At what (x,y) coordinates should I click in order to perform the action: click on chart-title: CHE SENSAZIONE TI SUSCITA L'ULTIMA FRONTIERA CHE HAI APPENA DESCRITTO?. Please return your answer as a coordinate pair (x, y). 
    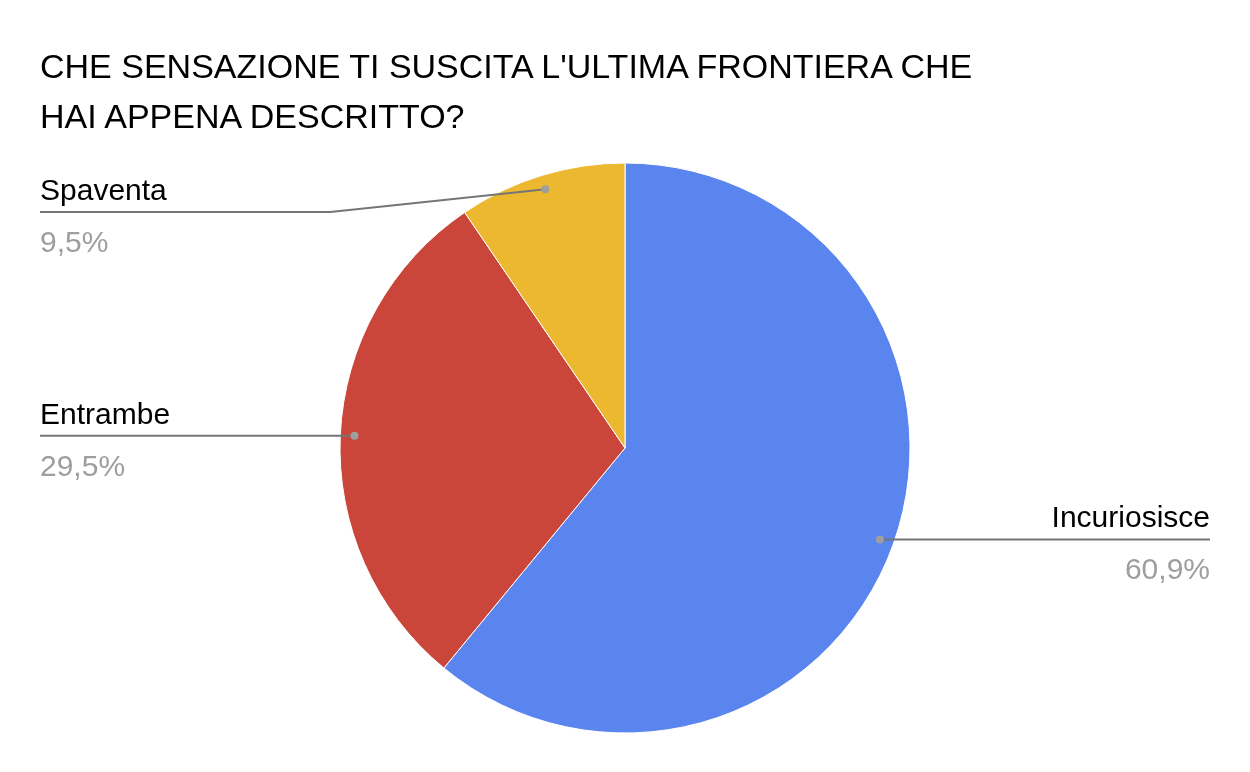
    Looking at the image, I should click on (506, 91).